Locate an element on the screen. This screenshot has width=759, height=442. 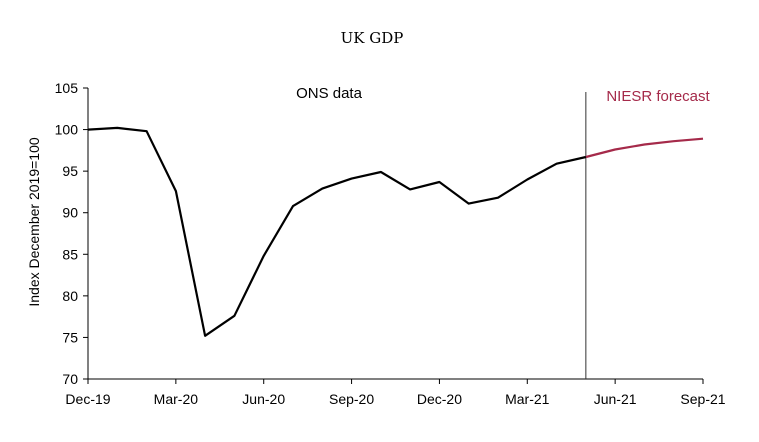
ons-data-annotation: ONS data is located at coordinates (329, 93).